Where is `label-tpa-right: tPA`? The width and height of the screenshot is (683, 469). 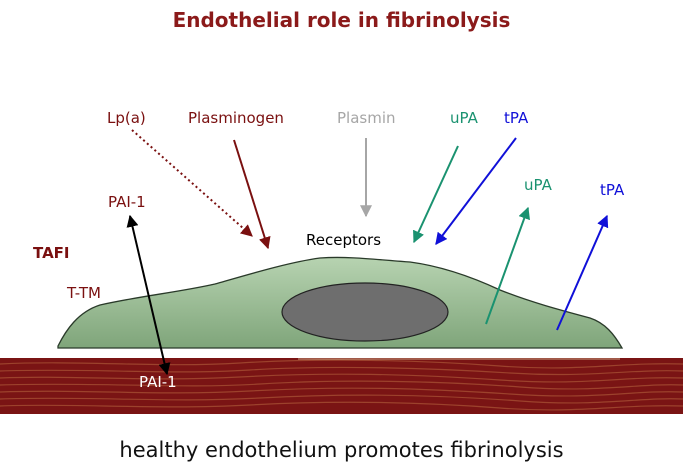 label-tpa-right: tPA is located at coordinates (612, 190).